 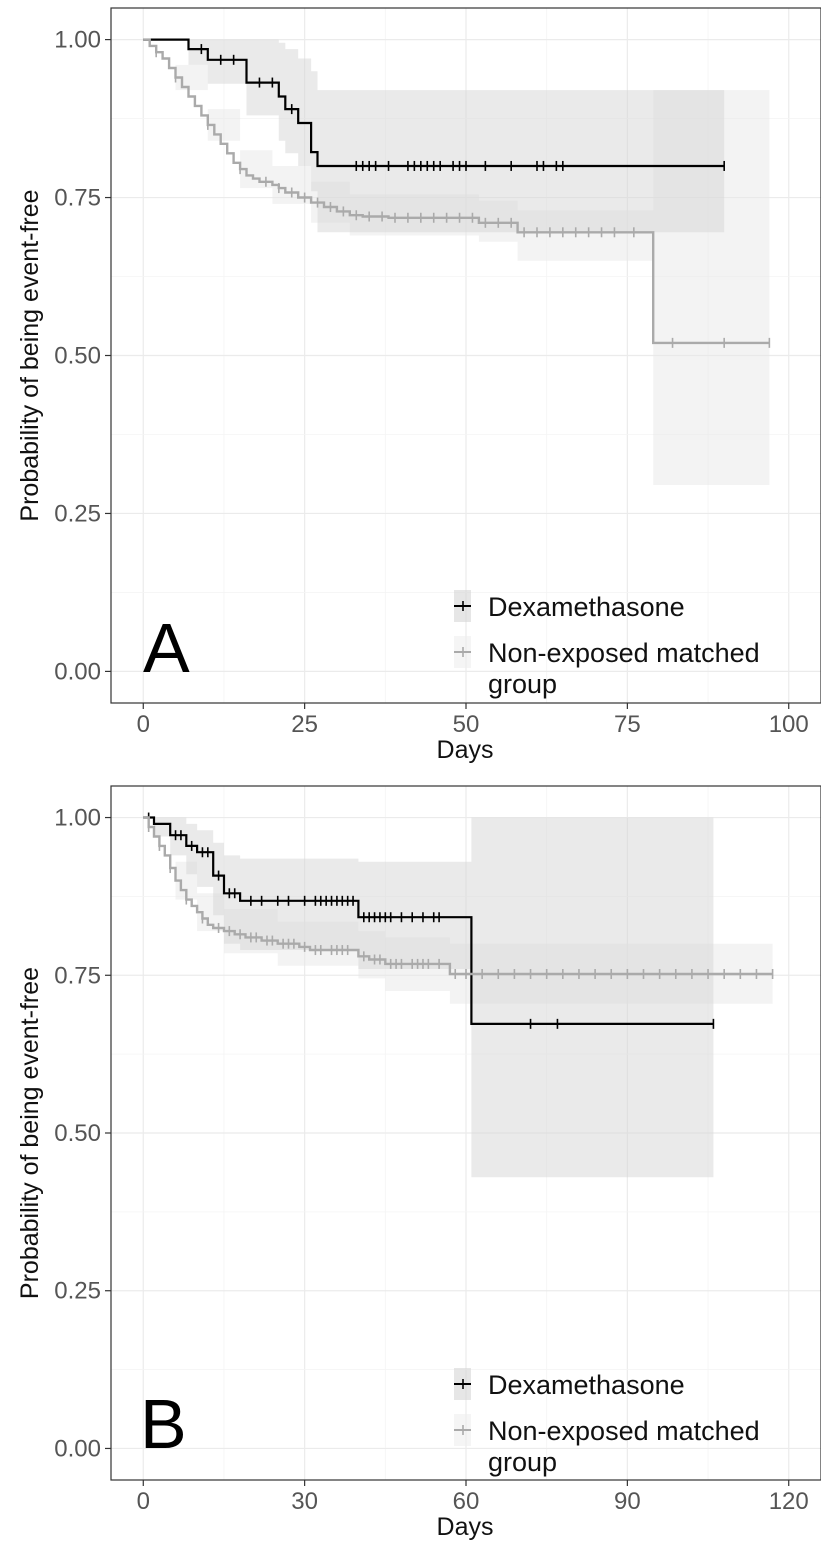 What do you see at coordinates (627, 1501) in the screenshot?
I see `x-tick-label: 90` at bounding box center [627, 1501].